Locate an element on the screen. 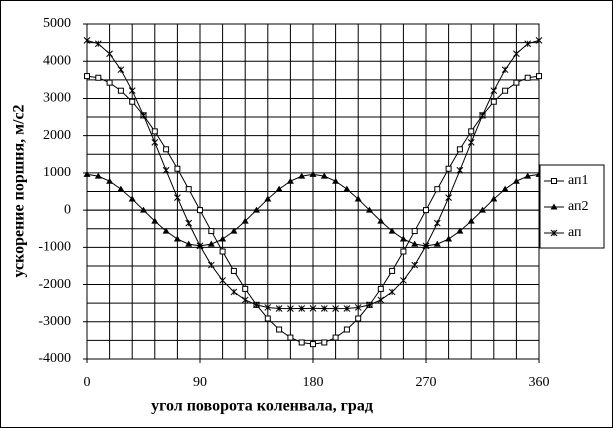 This screenshot has width=613, height=428. x-tick-label: 0 is located at coordinates (87, 382).